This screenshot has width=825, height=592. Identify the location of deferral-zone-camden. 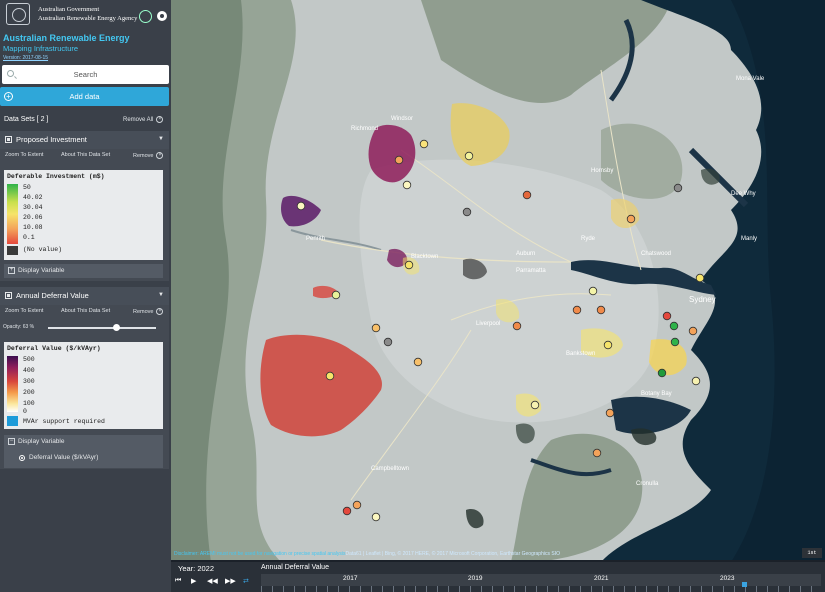
(321, 385).